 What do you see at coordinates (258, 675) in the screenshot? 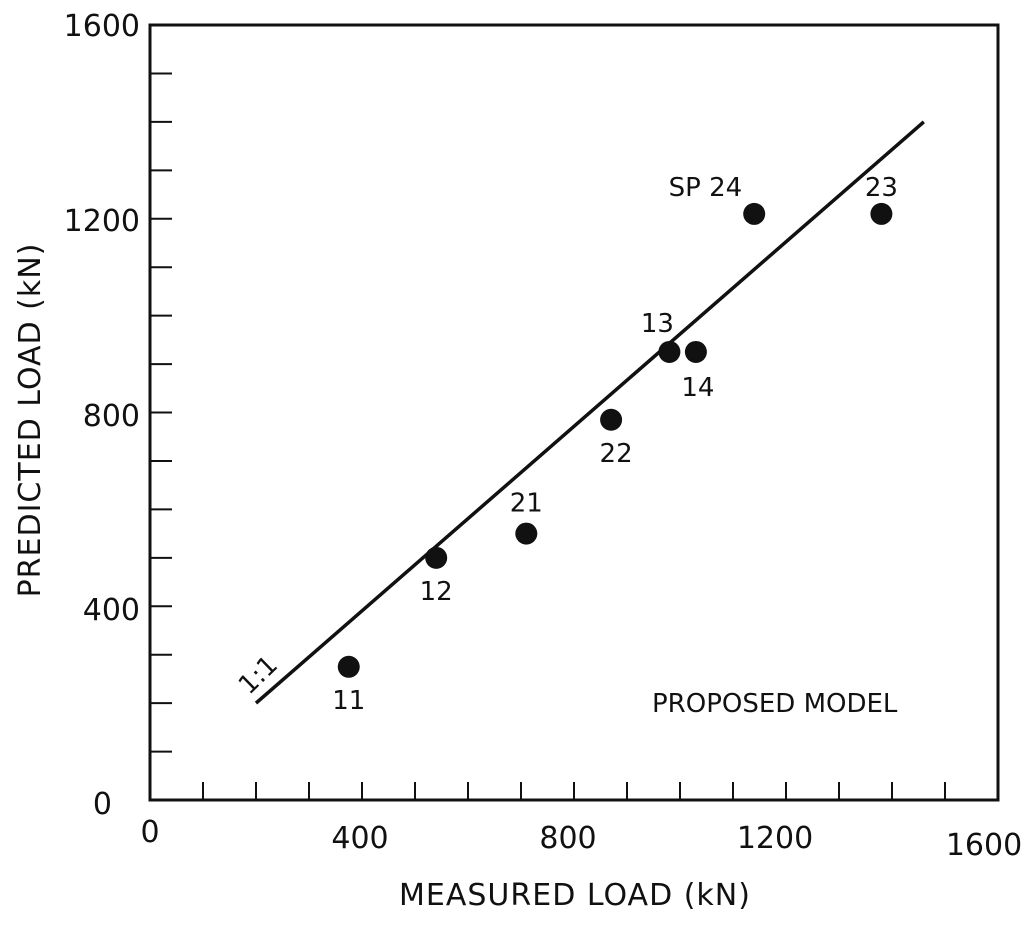
I see `one-to-one-label: 1:1` at bounding box center [258, 675].